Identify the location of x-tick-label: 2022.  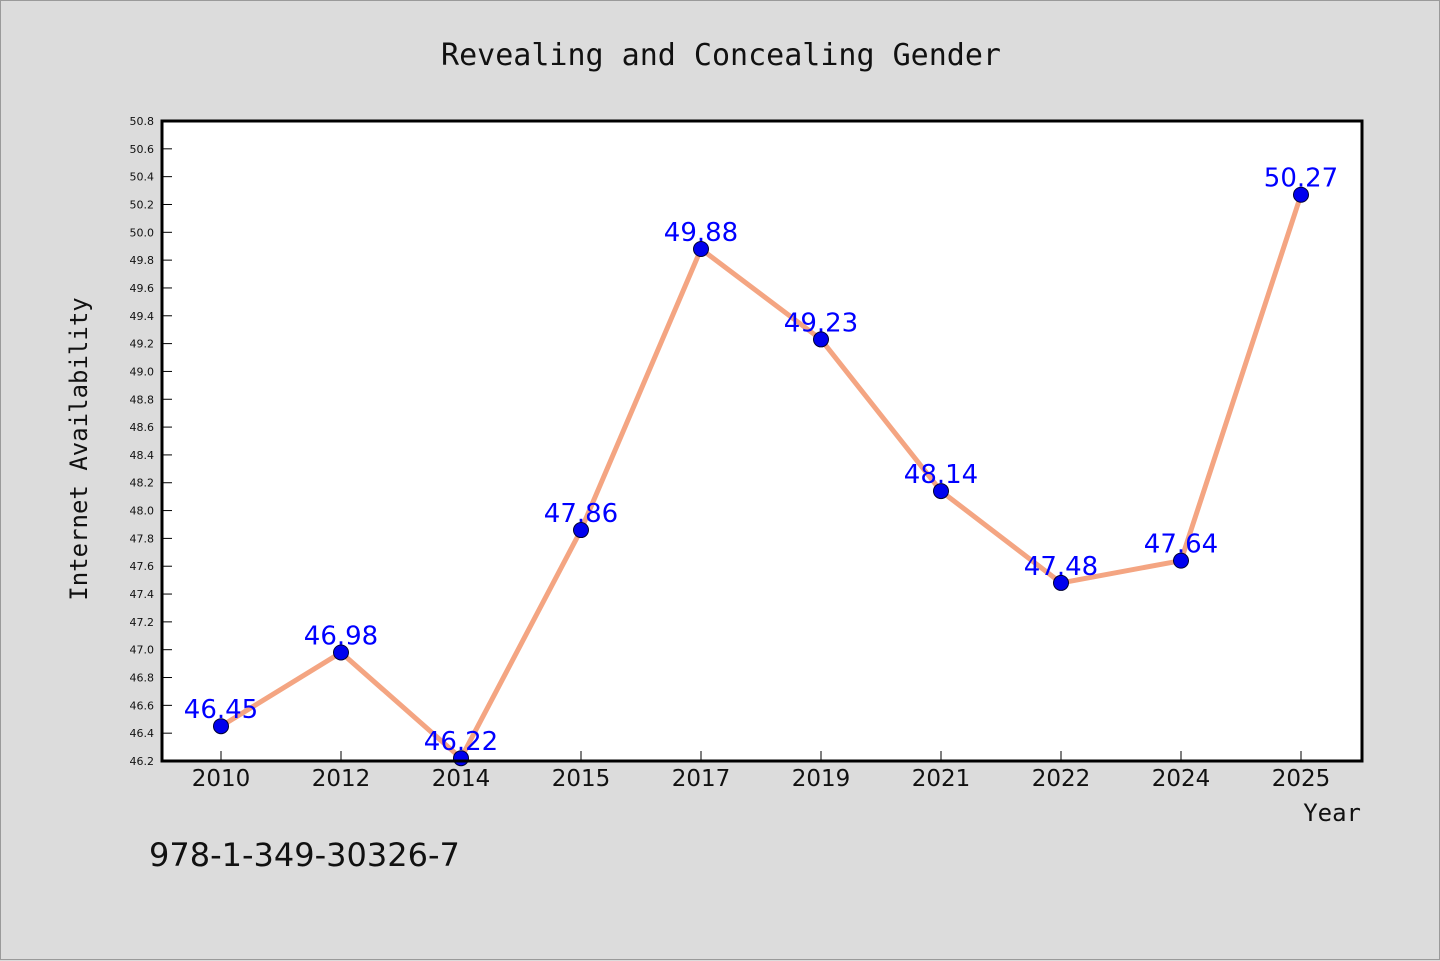
(1061, 779).